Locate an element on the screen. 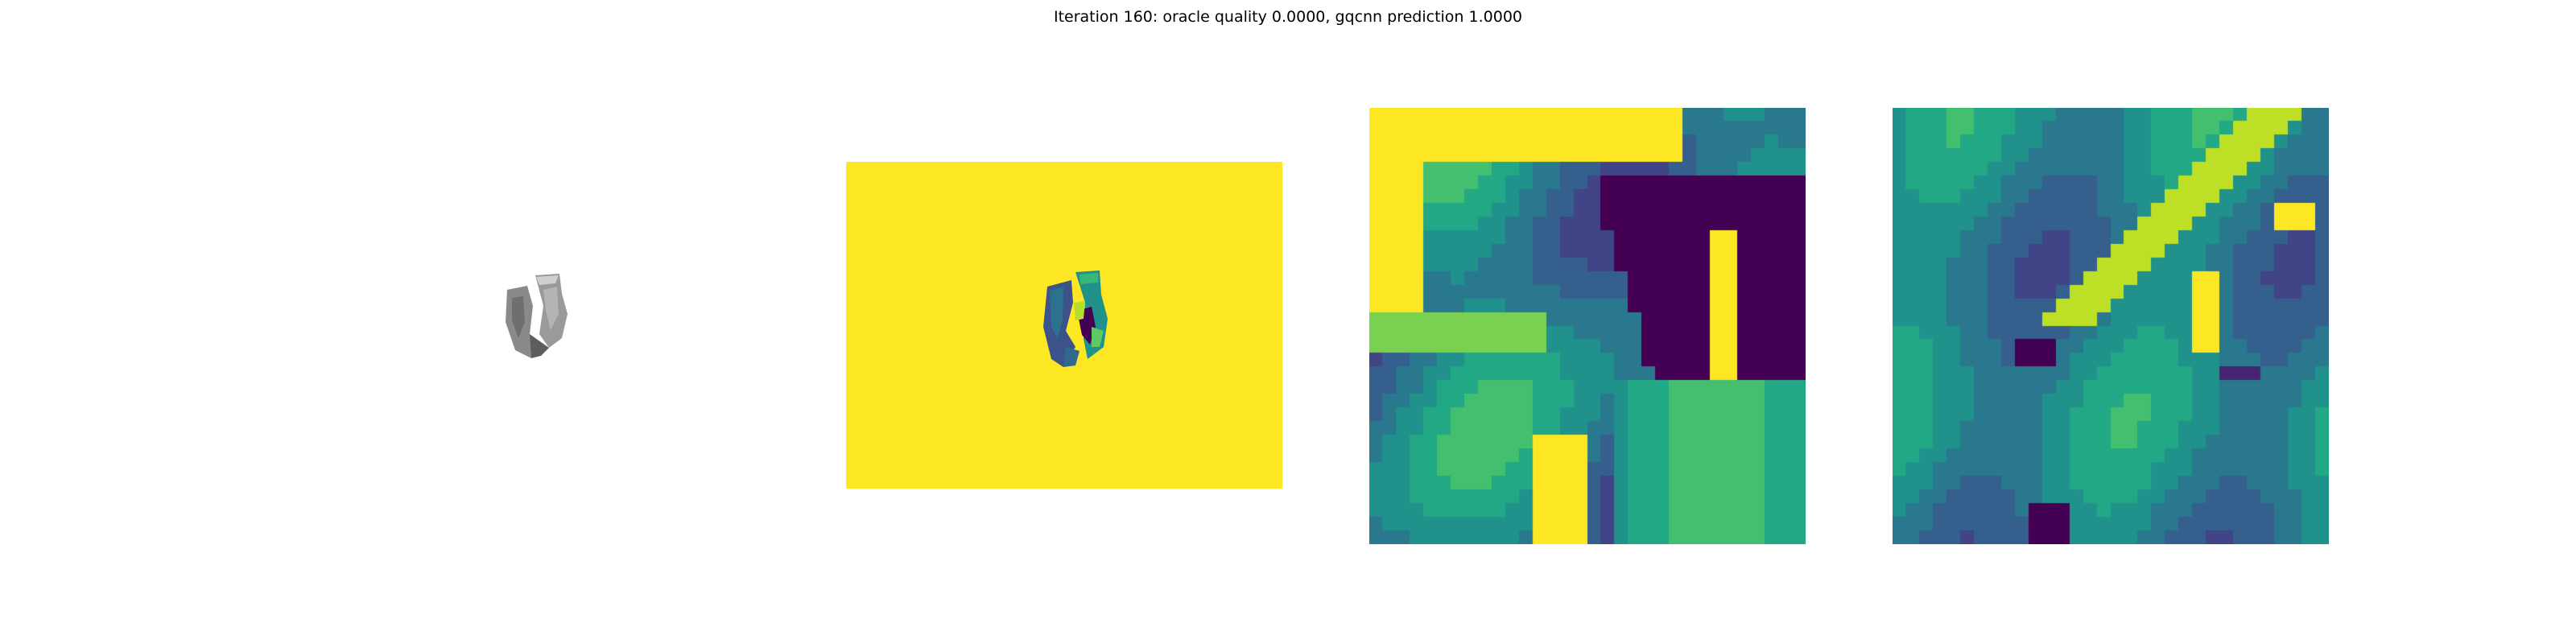 The image size is (2576, 644). object-mesh is located at coordinates (537, 316).